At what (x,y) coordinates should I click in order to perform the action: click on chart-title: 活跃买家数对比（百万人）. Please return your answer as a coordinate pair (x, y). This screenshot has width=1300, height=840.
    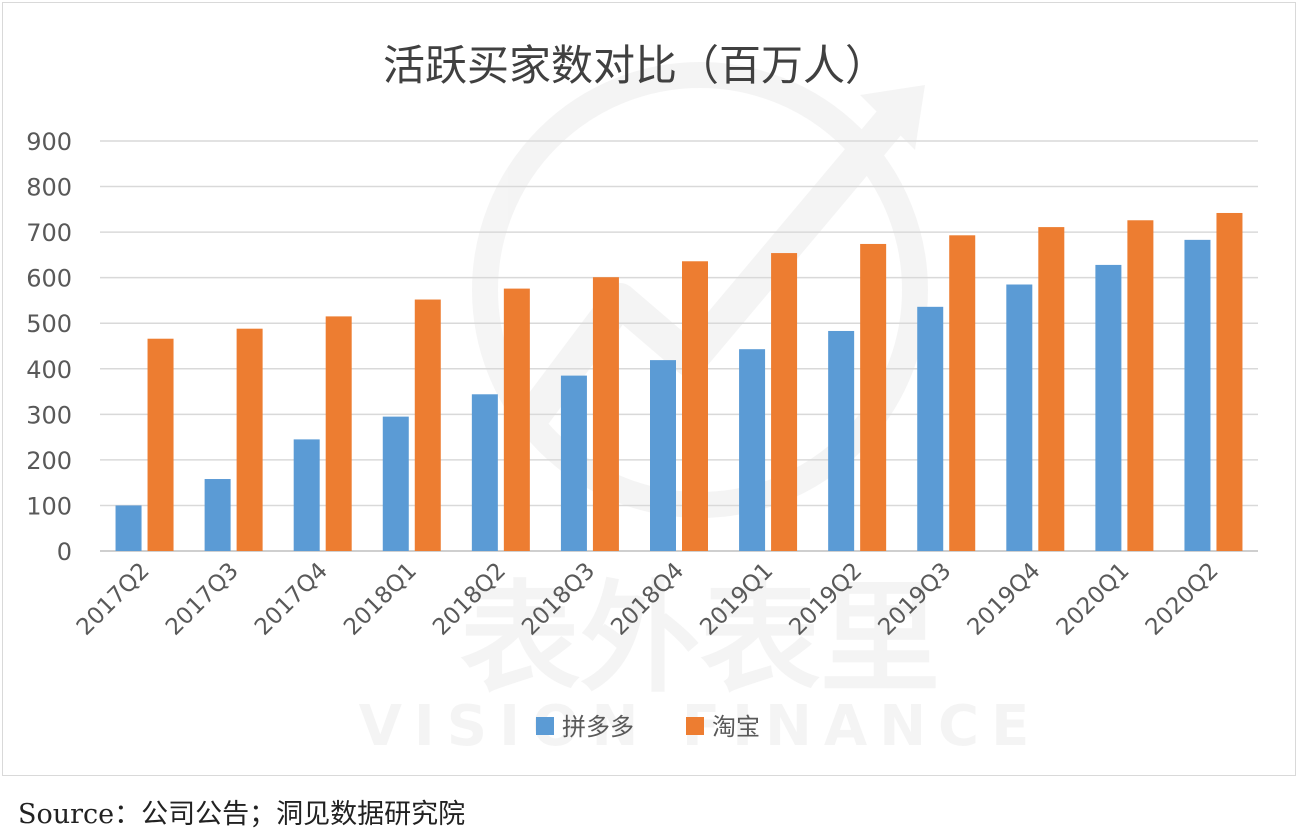
    Looking at the image, I should click on (635, 65).